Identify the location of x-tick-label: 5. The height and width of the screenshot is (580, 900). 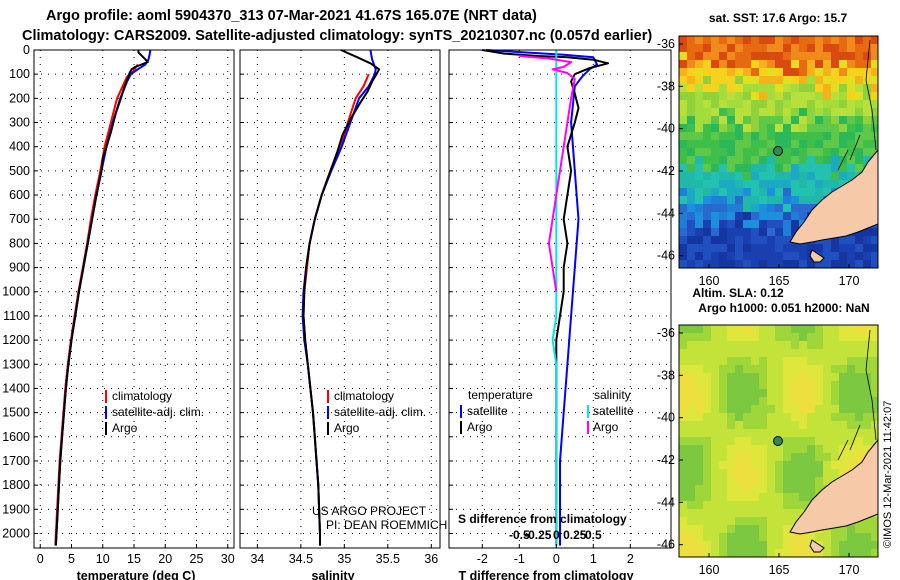
(71, 559).